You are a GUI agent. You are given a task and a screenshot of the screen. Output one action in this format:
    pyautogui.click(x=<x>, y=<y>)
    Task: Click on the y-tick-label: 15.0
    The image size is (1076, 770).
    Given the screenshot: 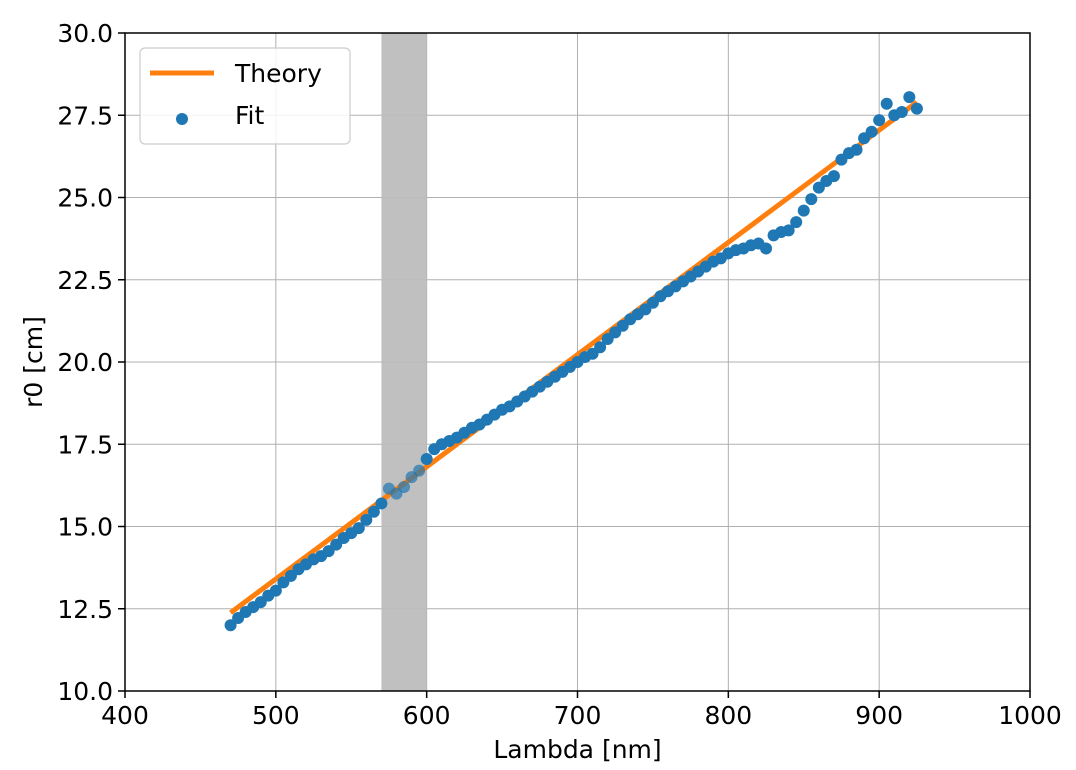 What is the action you would take?
    pyautogui.click(x=85, y=527)
    